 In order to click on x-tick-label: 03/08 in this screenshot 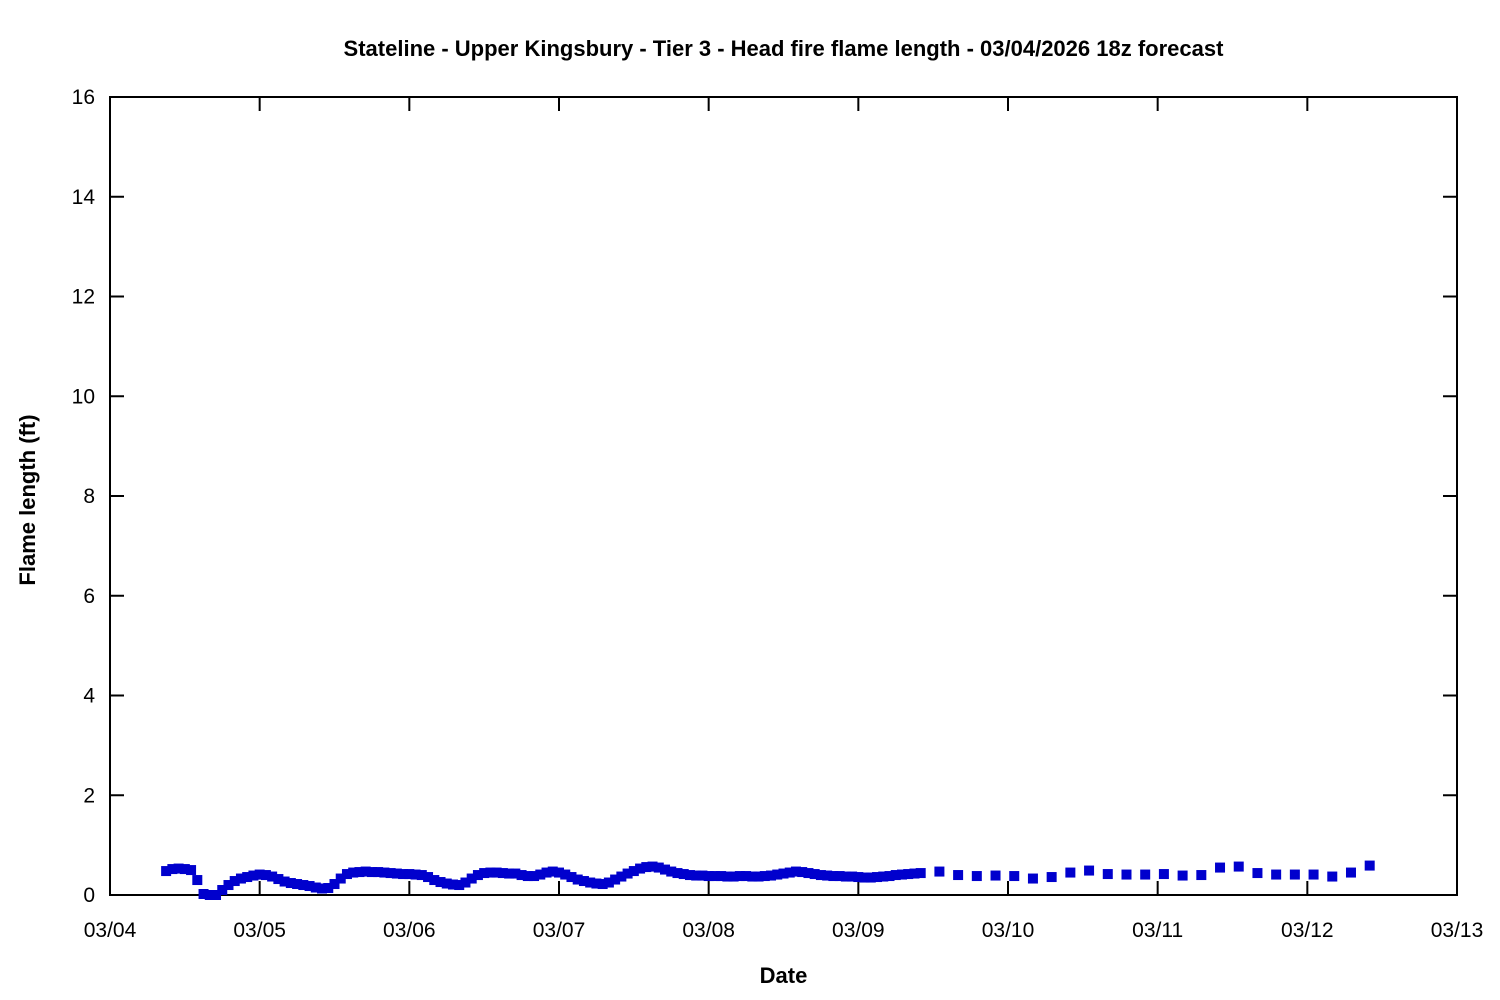, I will do `click(708, 930)`.